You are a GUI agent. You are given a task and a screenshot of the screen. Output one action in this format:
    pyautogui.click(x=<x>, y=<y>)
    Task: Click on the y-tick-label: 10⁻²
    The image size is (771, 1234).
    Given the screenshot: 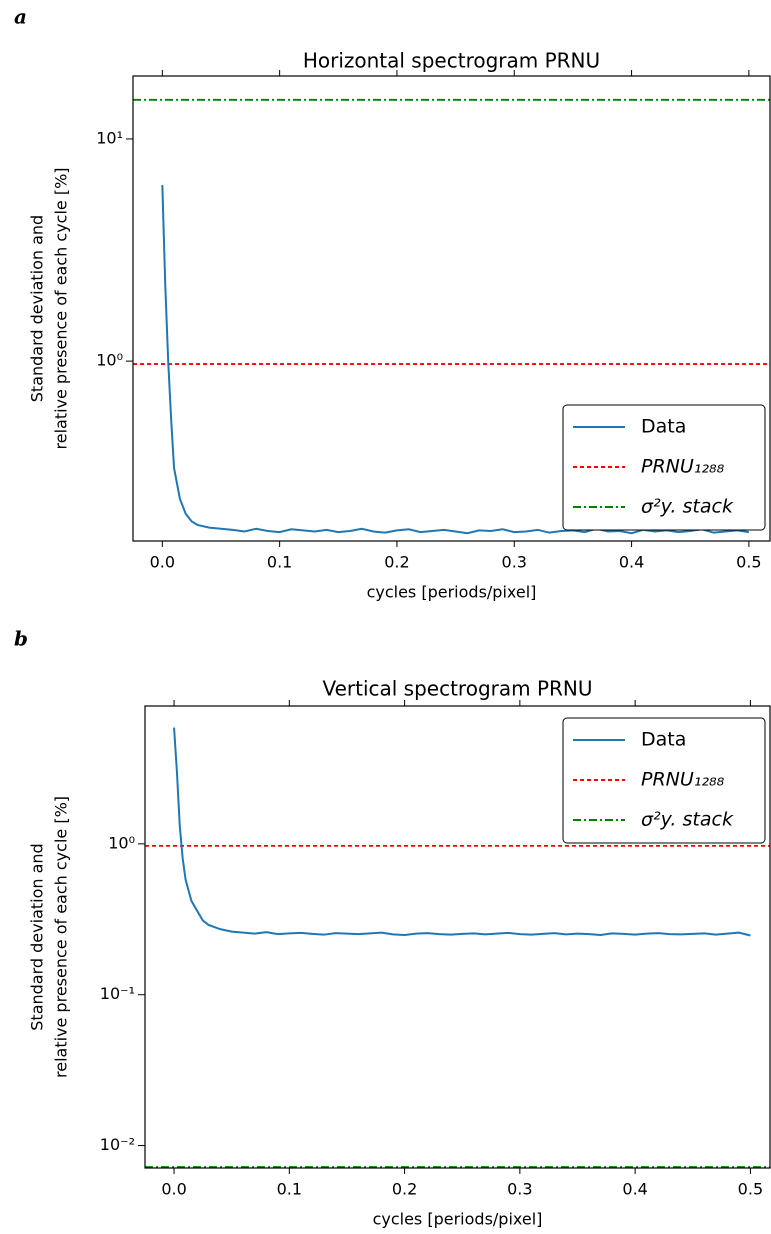 What is the action you would take?
    pyautogui.click(x=117, y=1144)
    